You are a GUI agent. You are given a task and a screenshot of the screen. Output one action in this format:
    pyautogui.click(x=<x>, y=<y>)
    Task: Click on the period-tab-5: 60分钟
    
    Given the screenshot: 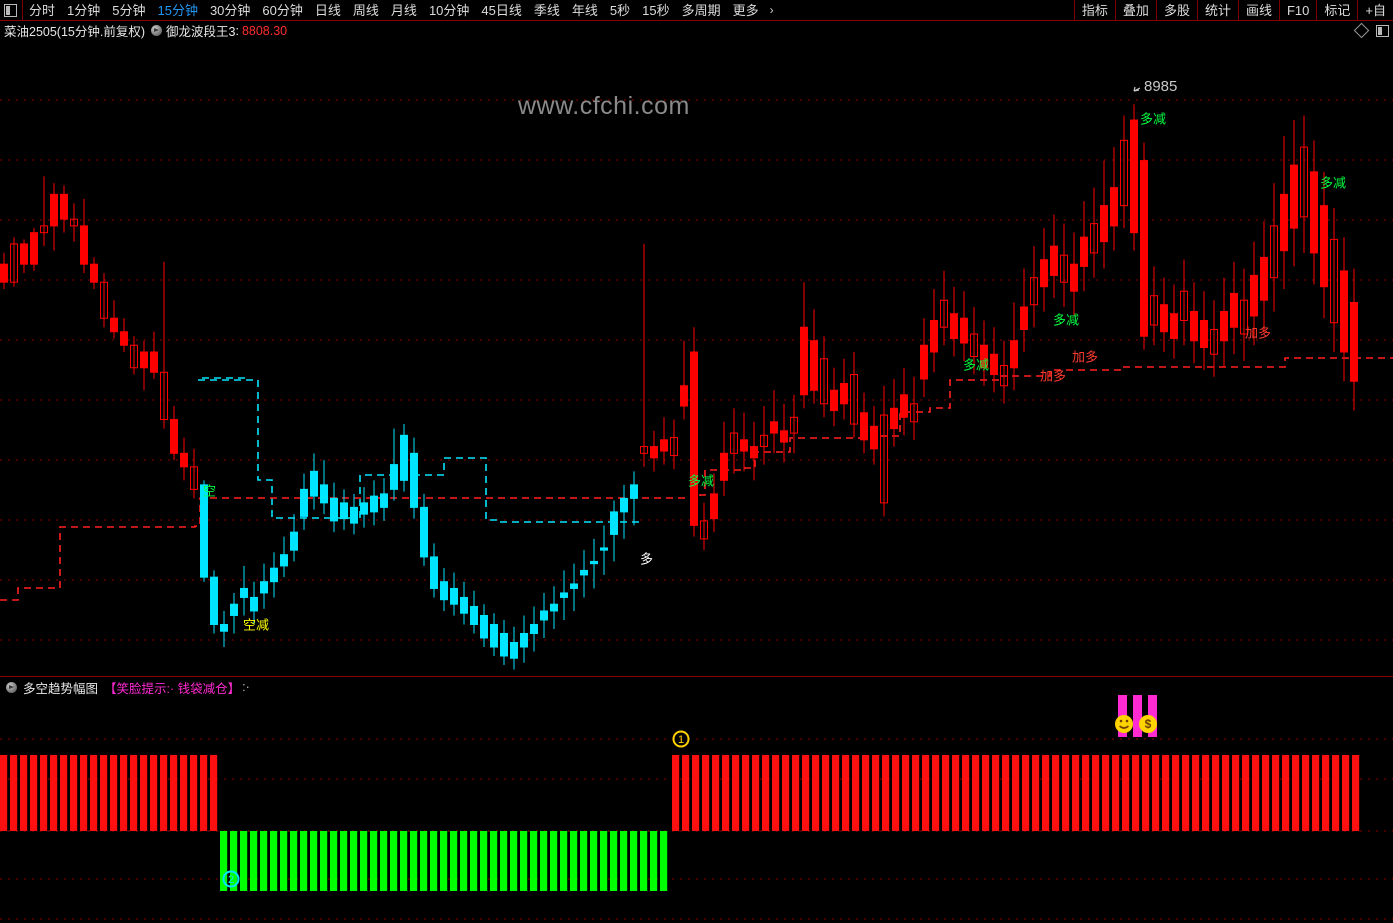 What is the action you would take?
    pyautogui.click(x=282, y=10)
    